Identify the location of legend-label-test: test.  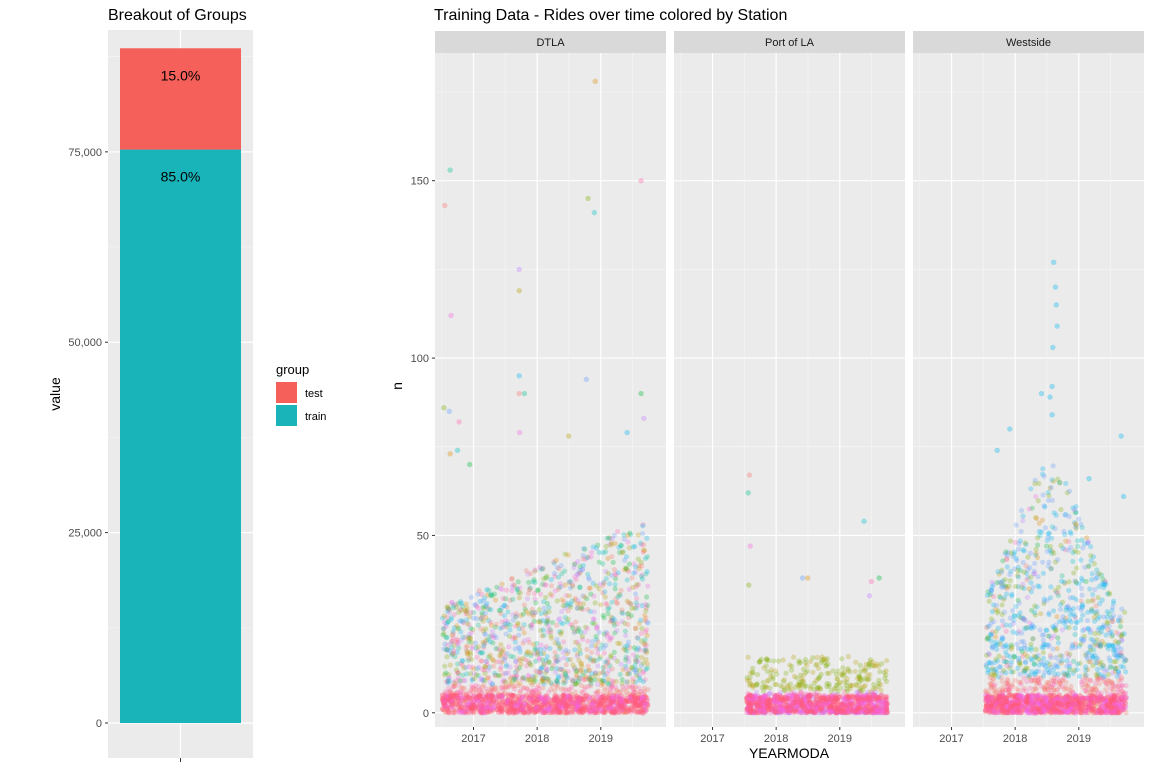
(314, 394).